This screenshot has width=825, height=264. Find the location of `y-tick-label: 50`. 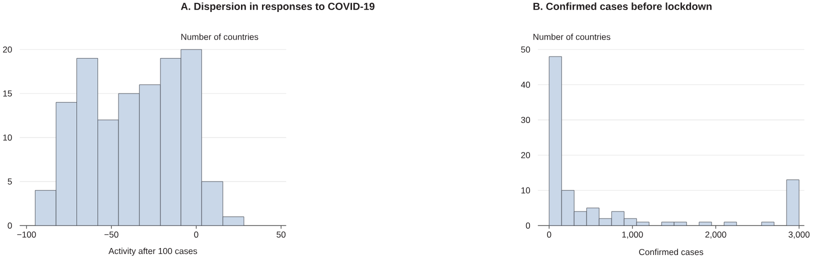

y-tick-label: 50 is located at coordinates (525, 49).